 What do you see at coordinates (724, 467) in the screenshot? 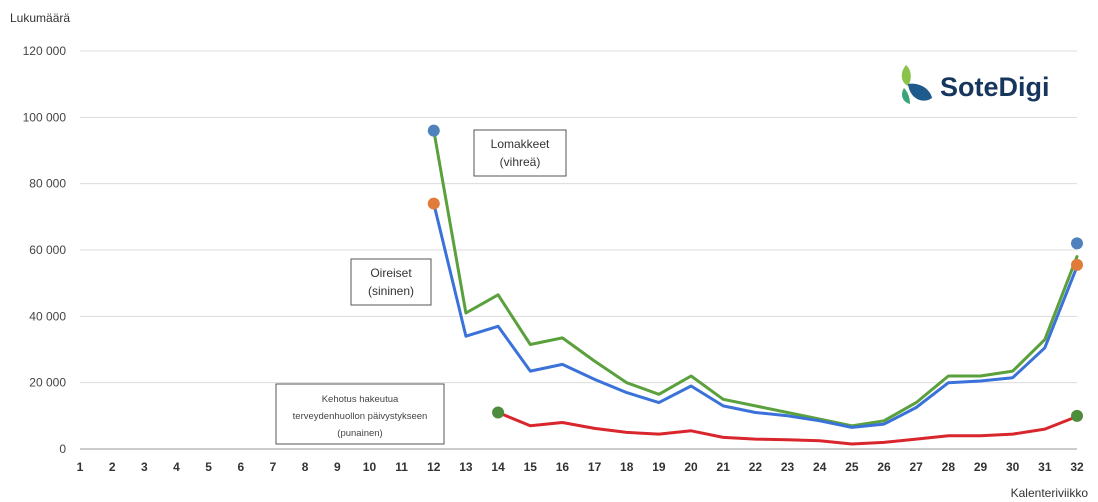
I see `x-tick-label: 21` at bounding box center [724, 467].